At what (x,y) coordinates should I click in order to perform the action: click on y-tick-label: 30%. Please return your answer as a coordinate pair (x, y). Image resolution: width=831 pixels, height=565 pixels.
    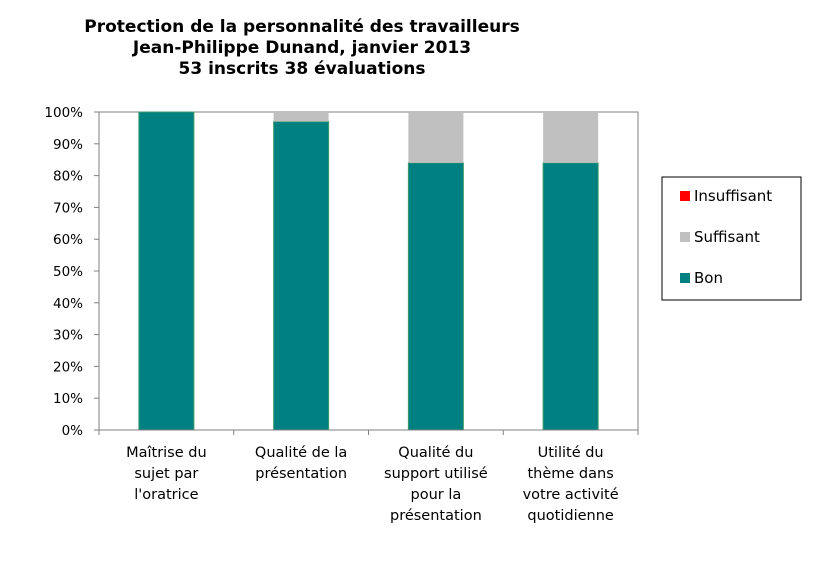
    Looking at the image, I should click on (68, 336).